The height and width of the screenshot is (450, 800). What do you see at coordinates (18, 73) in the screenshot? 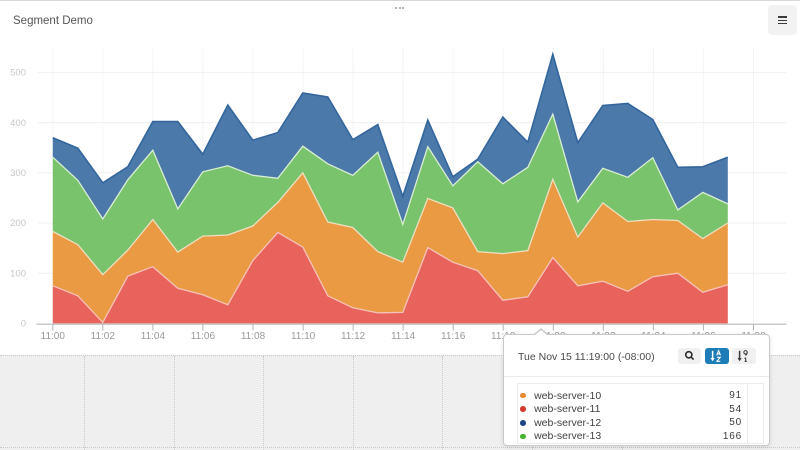
I see `svg-text: 500` at bounding box center [18, 73].